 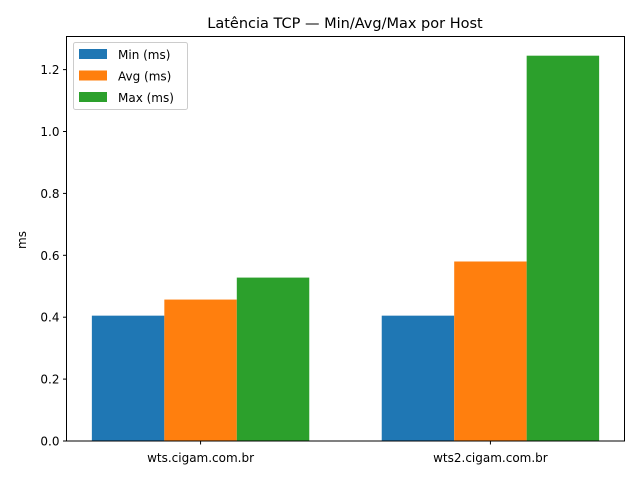 What do you see at coordinates (22, 240) in the screenshot?
I see `y-axis-label: ms` at bounding box center [22, 240].